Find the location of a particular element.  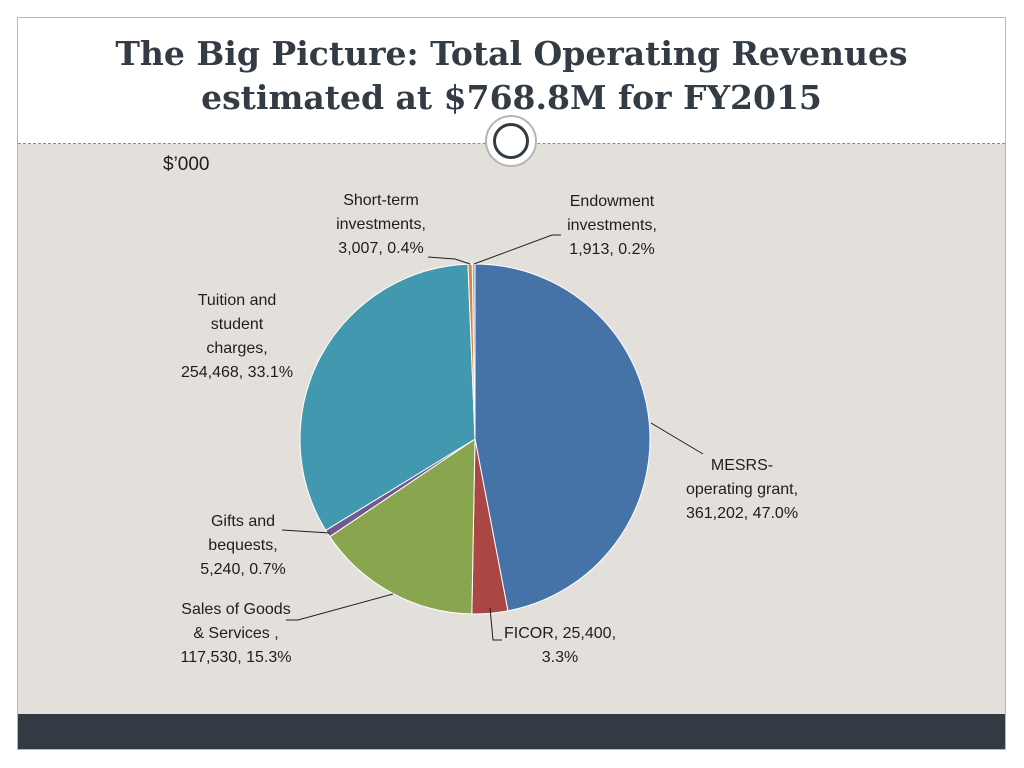

slice-data-label: Endowment investments, 1,913, 0.2% is located at coordinates (612, 225).